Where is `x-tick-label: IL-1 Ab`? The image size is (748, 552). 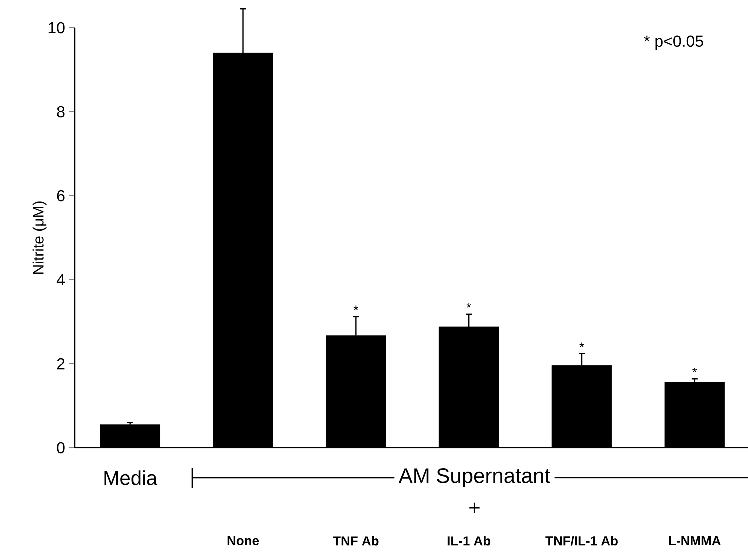
x-tick-label: IL-1 Ab is located at coordinates (469, 541).